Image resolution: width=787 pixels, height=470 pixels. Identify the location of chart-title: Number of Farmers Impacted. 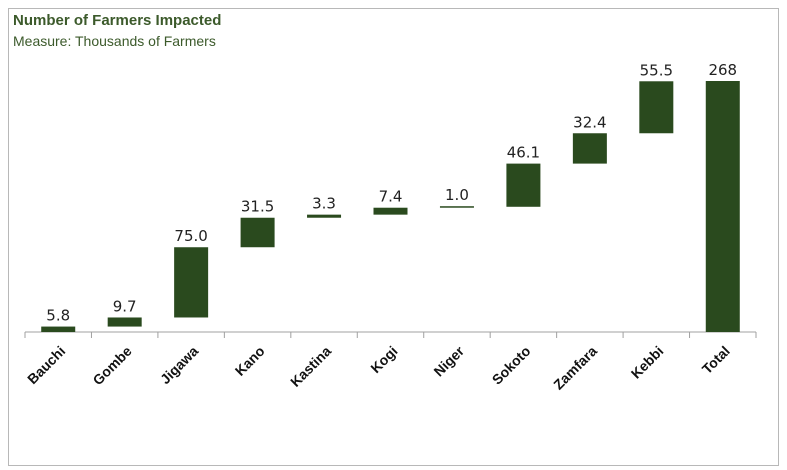
(117, 20).